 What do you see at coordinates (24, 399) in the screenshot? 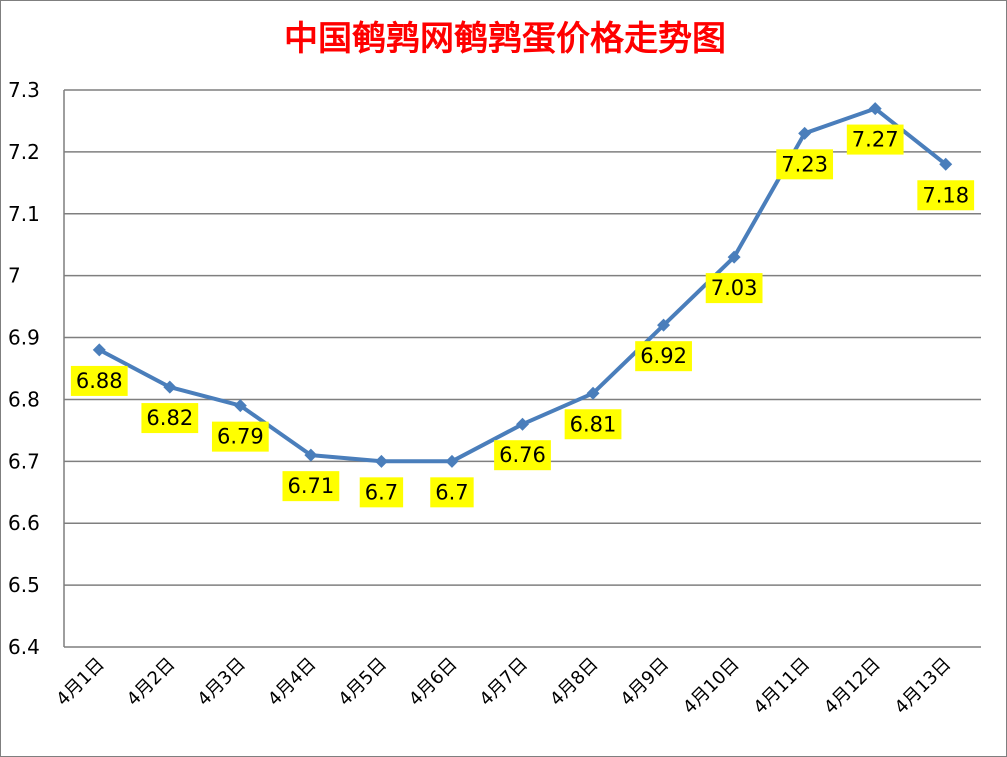
I see `y-tick-label: 6.8` at bounding box center [24, 399].